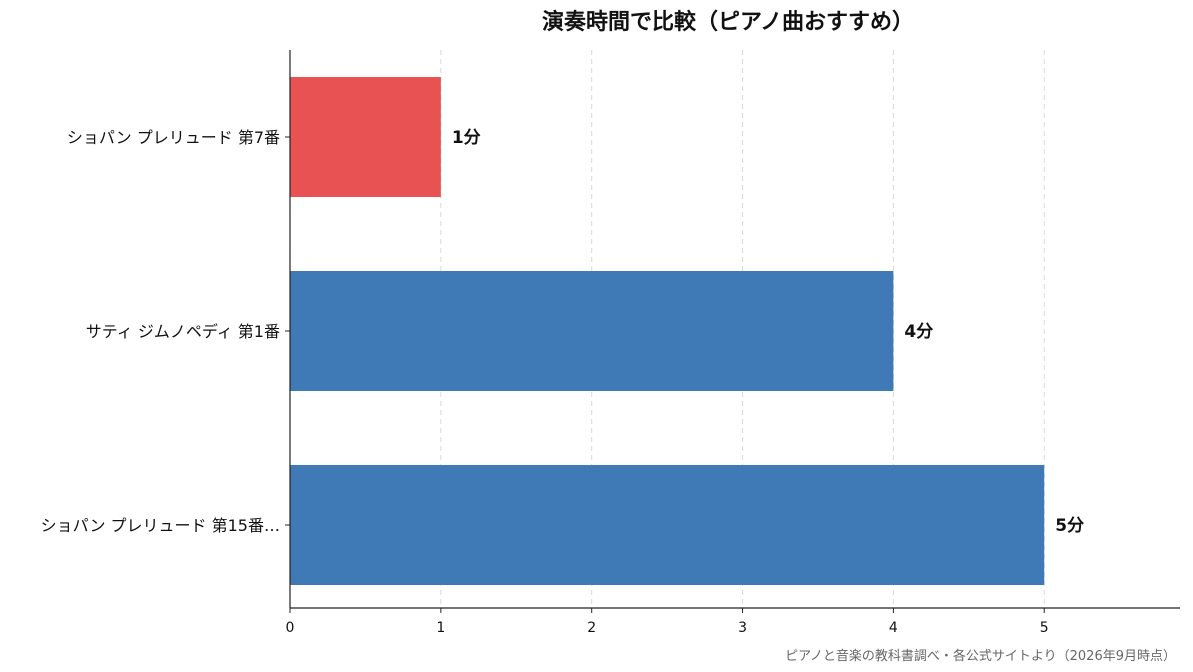 This screenshot has height=672, width=1193. Describe the element at coordinates (918, 332) in the screenshot. I see `value-label-1: 4分` at that location.